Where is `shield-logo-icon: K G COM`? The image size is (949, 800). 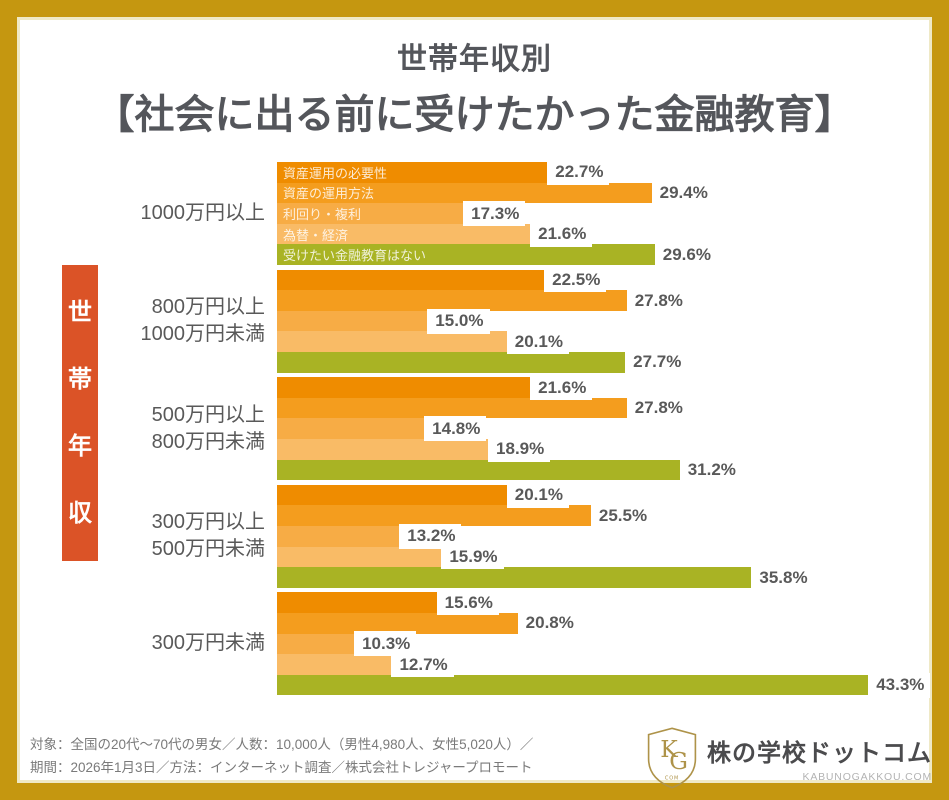 shield-logo-icon: K G COM is located at coordinates (672, 758).